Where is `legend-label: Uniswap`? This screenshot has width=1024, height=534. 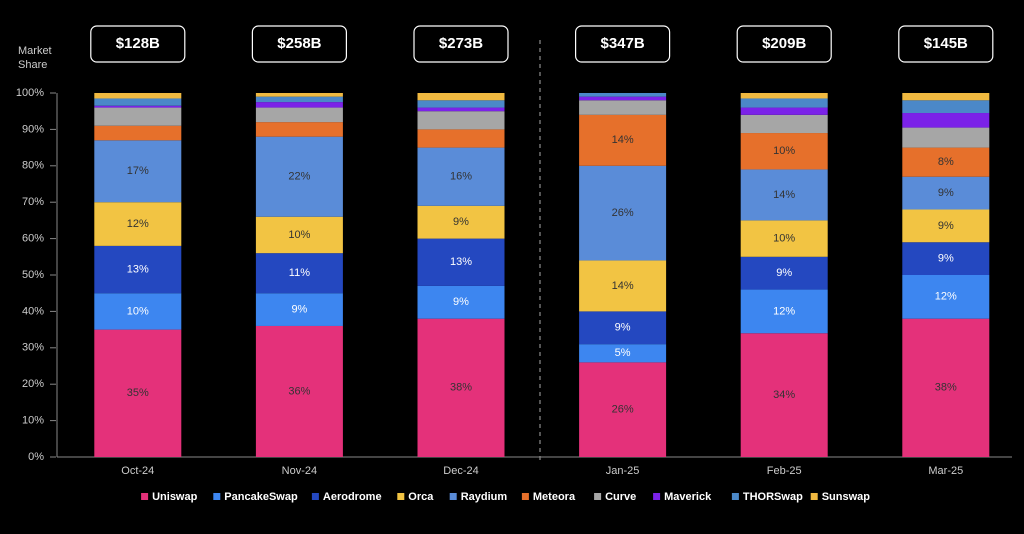
legend-label: Uniswap is located at coordinates (175, 497).